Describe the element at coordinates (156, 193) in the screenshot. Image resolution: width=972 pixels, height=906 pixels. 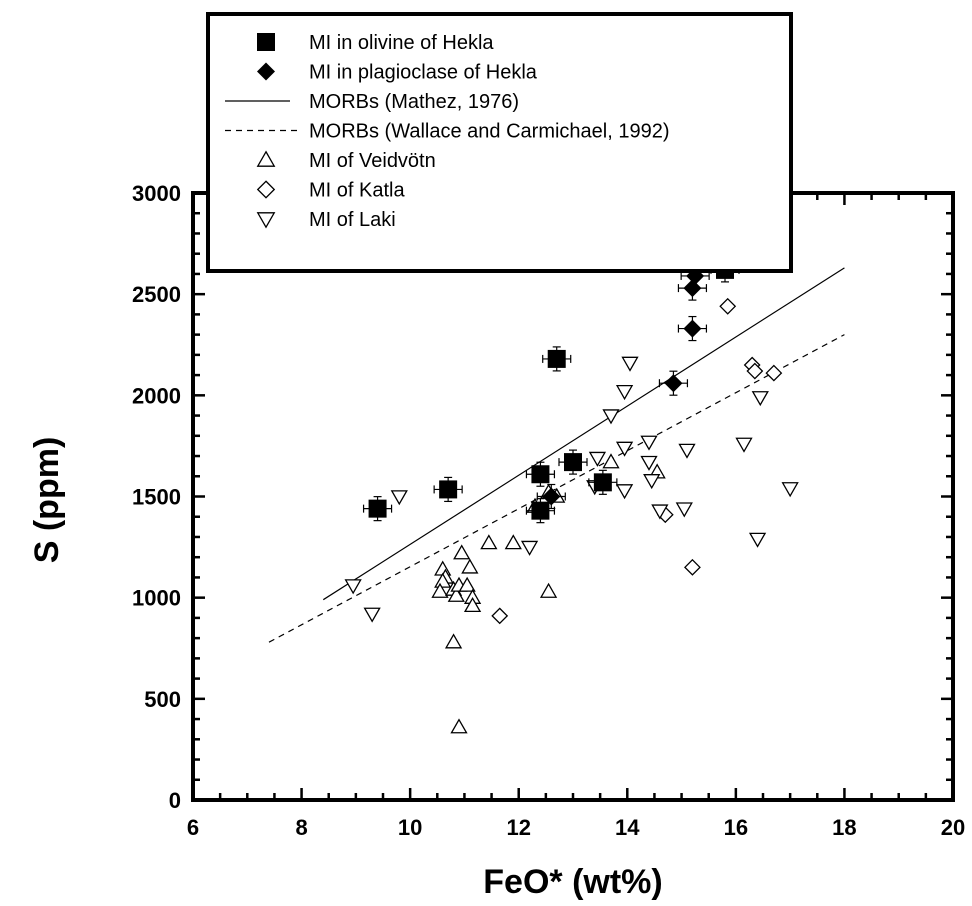
I see `y-tick-label: 3000` at that location.